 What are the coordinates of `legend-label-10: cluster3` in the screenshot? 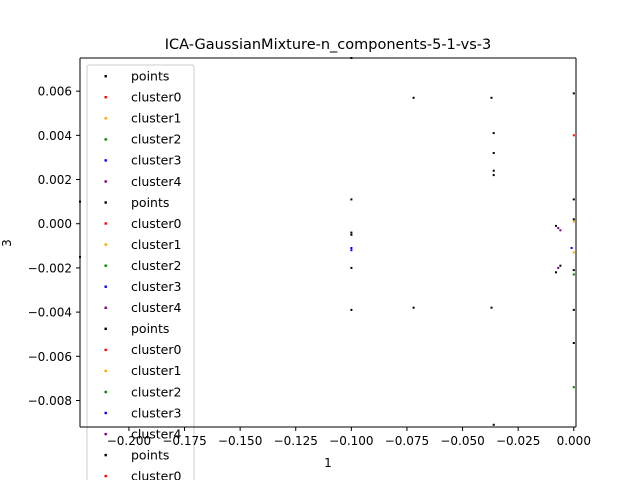 It's located at (156, 286).